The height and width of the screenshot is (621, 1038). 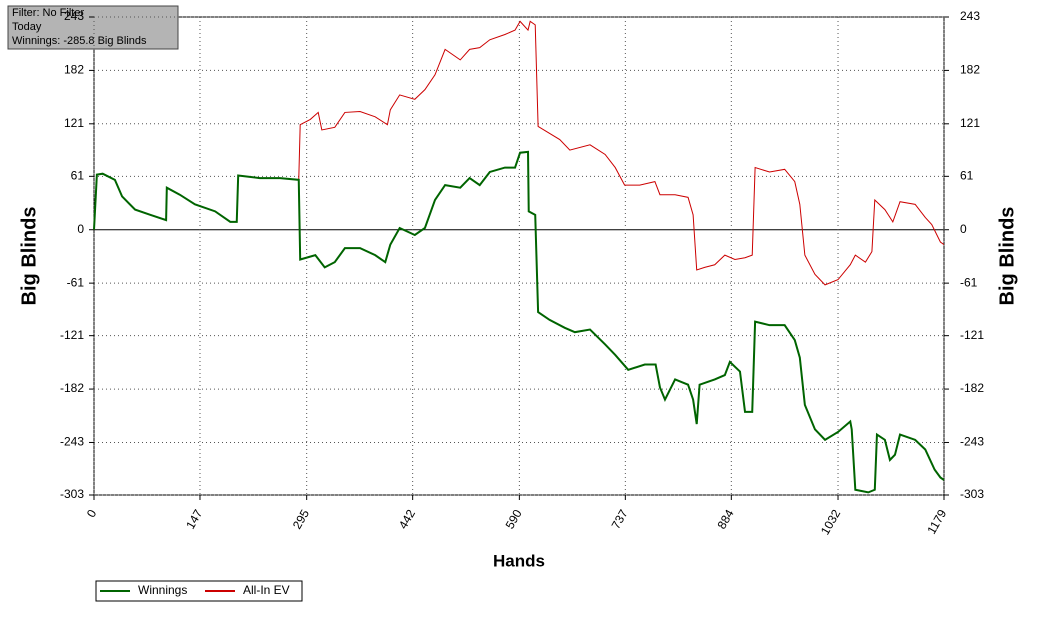 What do you see at coordinates (726, 519) in the screenshot?
I see `x-tick-label: 884` at bounding box center [726, 519].